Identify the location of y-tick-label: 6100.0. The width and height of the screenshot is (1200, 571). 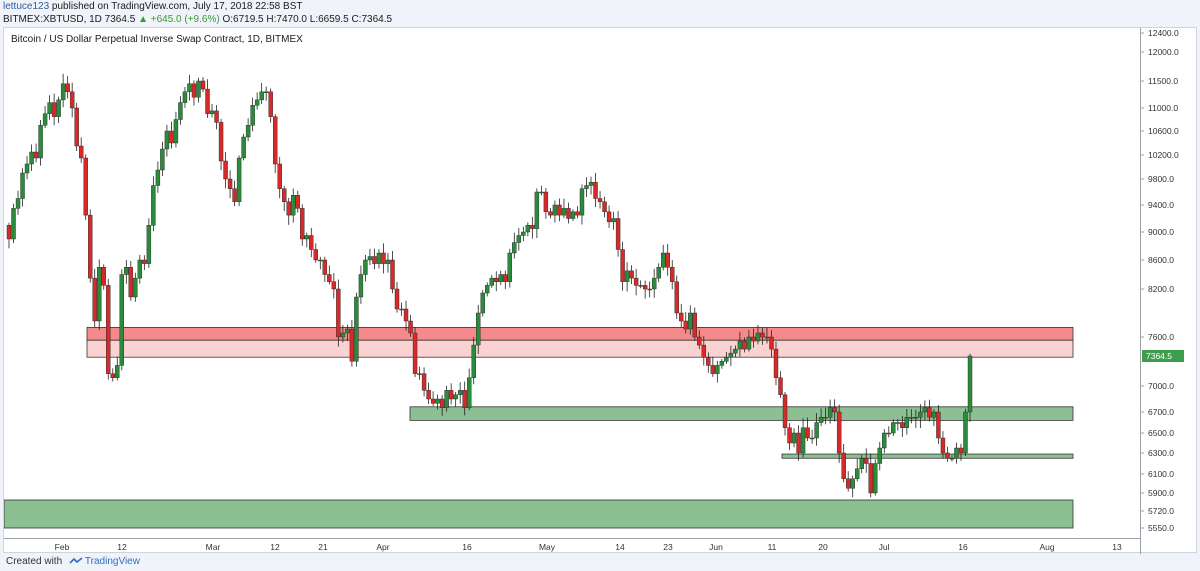
(1161, 474).